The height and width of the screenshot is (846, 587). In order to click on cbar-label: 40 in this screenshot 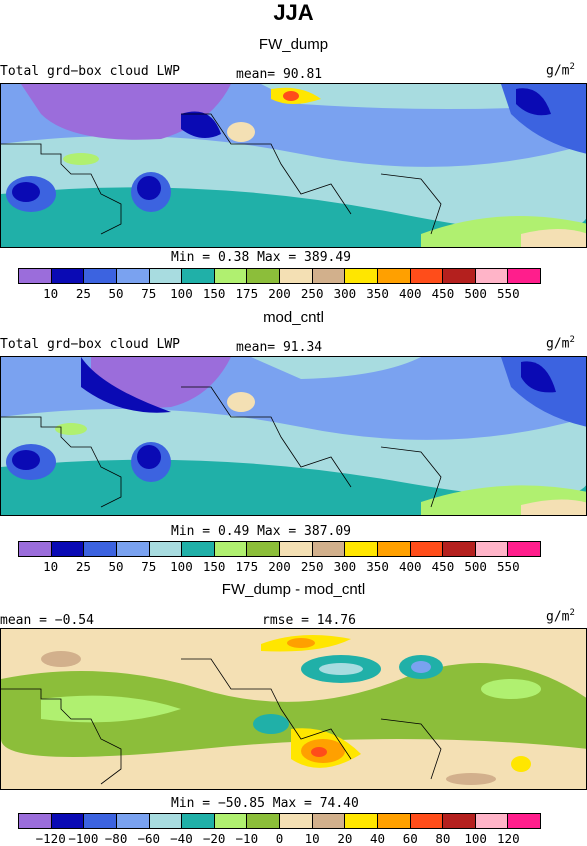, I will do `click(378, 838)`.